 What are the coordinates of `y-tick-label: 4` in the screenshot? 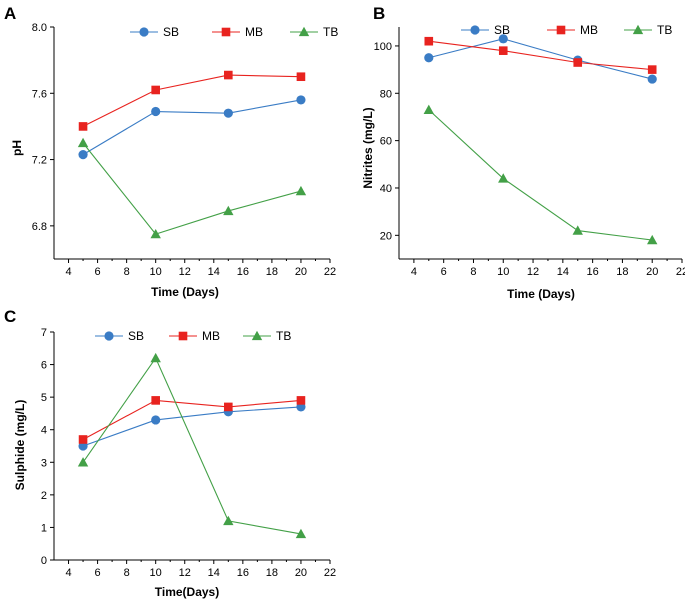 It's located at (44, 431).